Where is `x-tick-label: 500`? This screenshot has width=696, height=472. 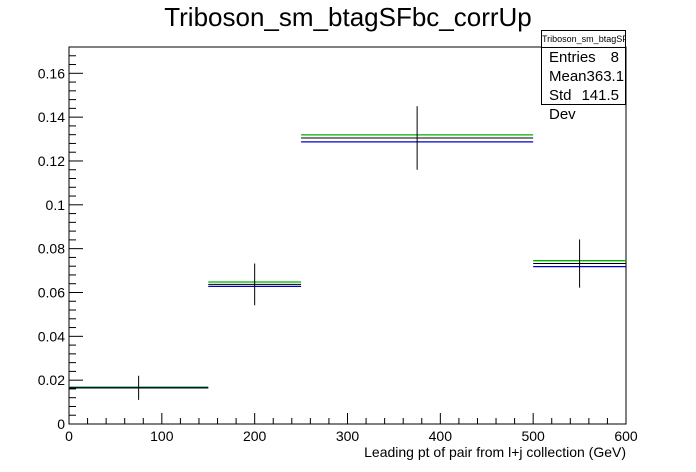 x-tick-label: 500 is located at coordinates (533, 436).